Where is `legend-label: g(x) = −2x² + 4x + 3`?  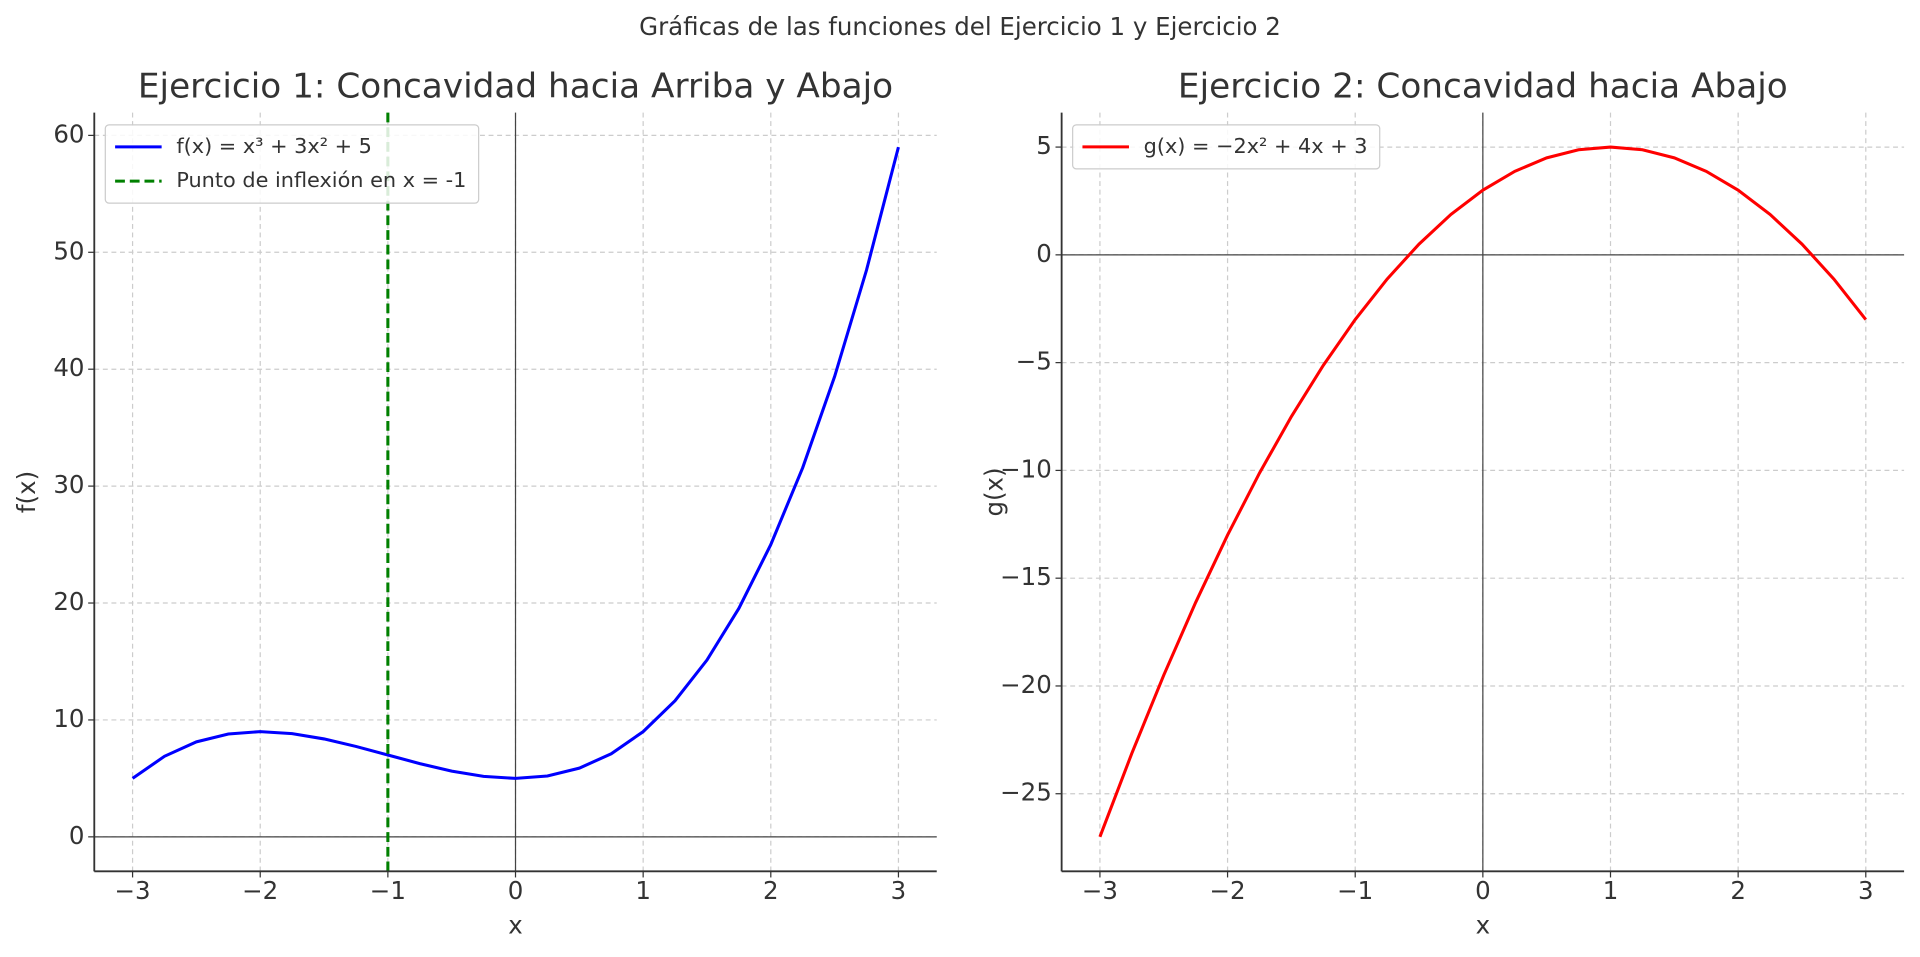
legend-label: g(x) = −2x² + 4x + 3 is located at coordinates (1256, 146).